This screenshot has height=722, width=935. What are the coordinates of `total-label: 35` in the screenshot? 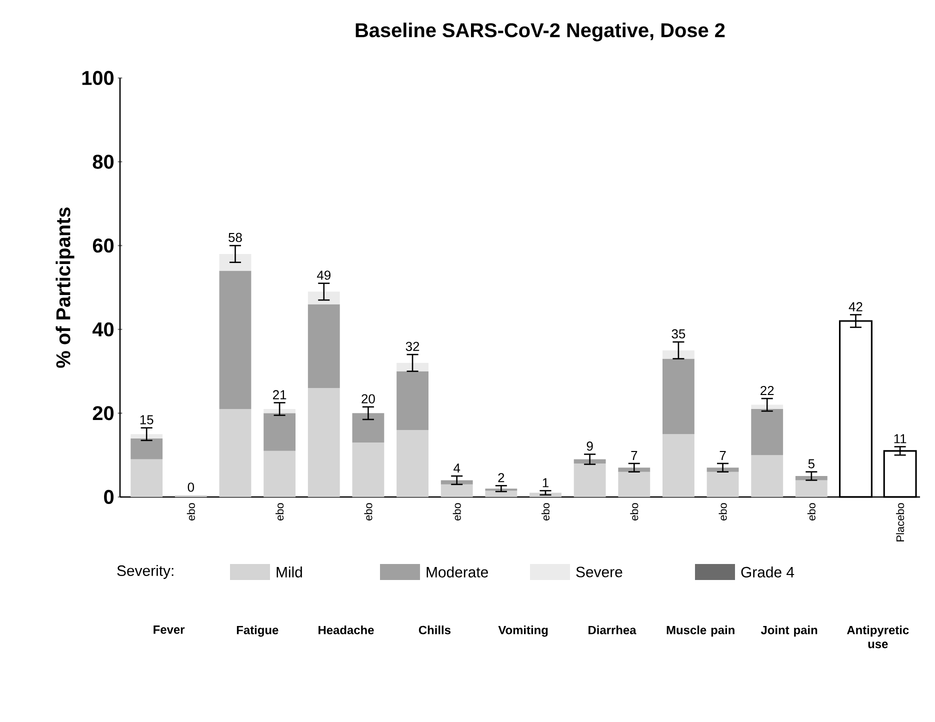 It's located at (679, 333).